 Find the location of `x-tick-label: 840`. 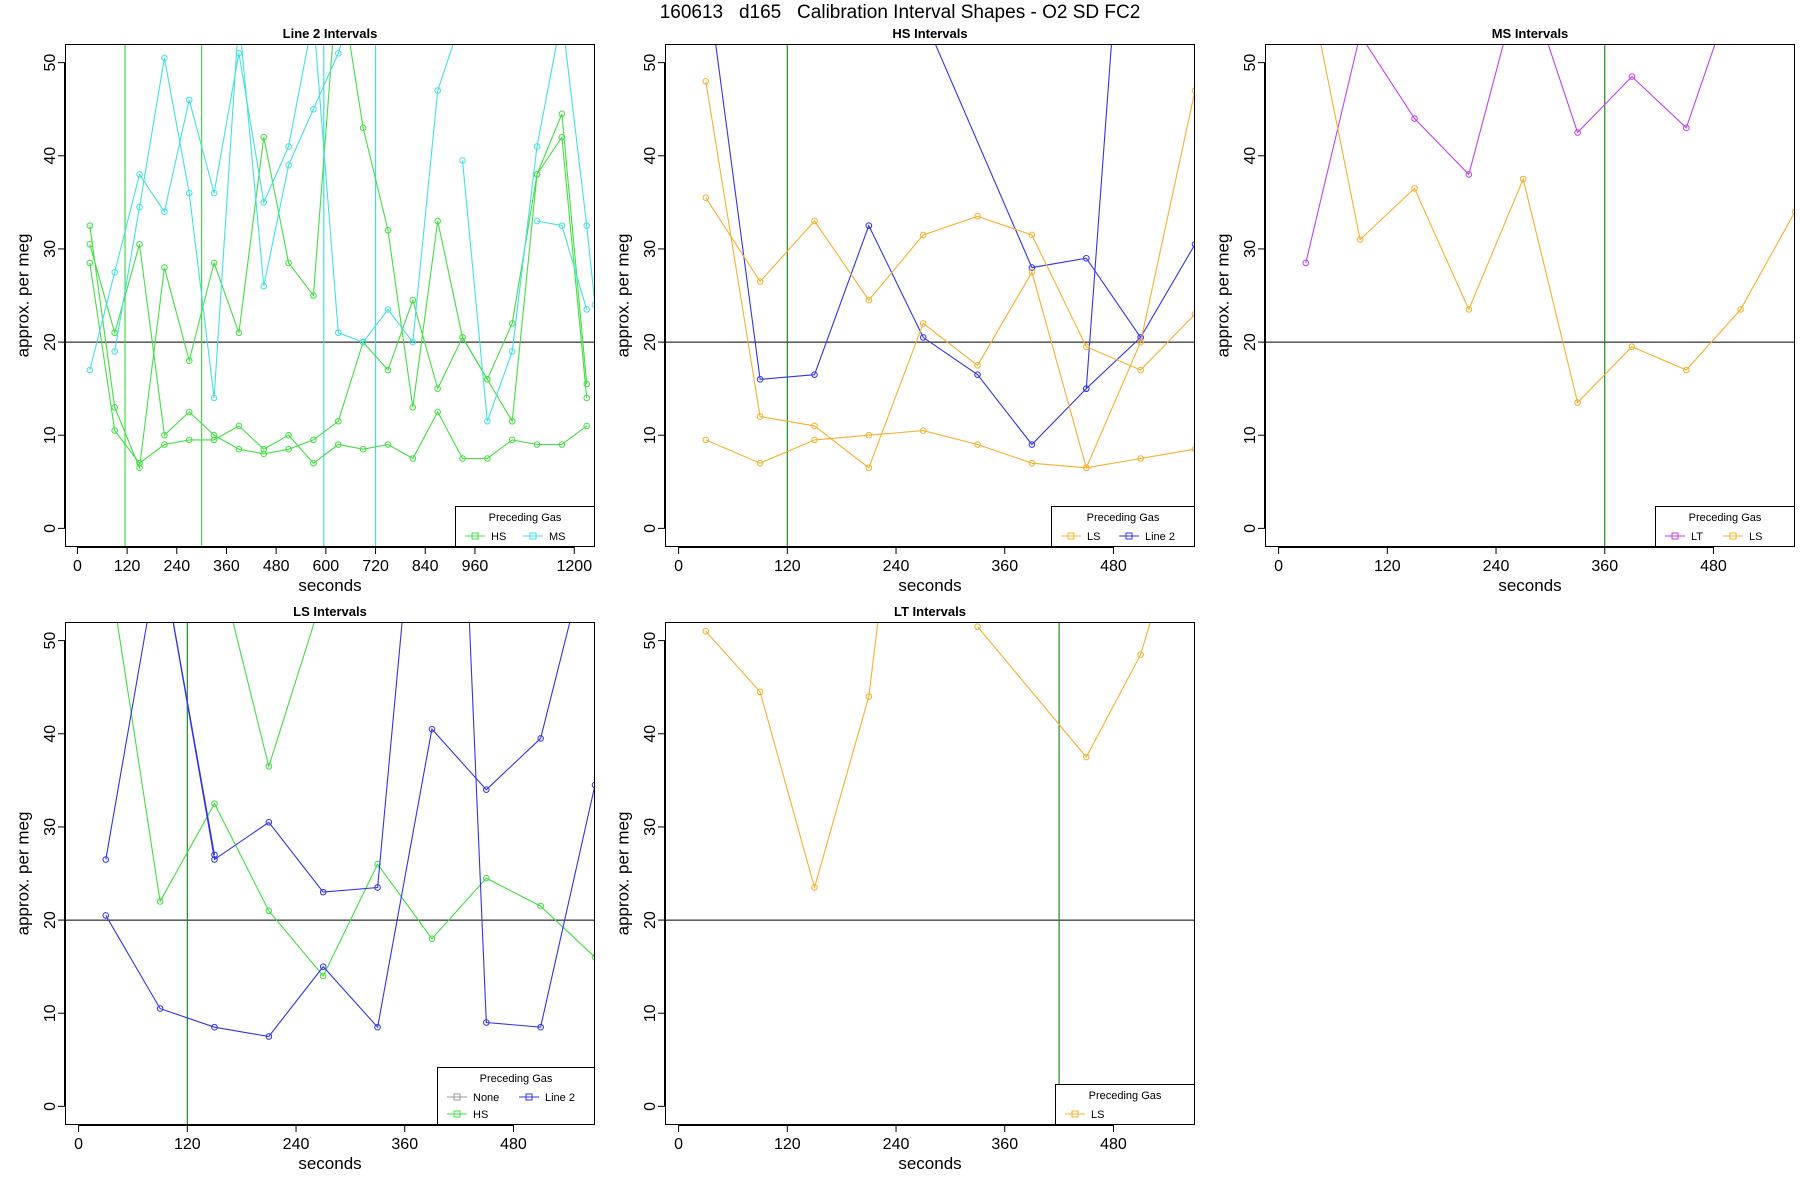

x-tick-label: 840 is located at coordinates (425, 566).